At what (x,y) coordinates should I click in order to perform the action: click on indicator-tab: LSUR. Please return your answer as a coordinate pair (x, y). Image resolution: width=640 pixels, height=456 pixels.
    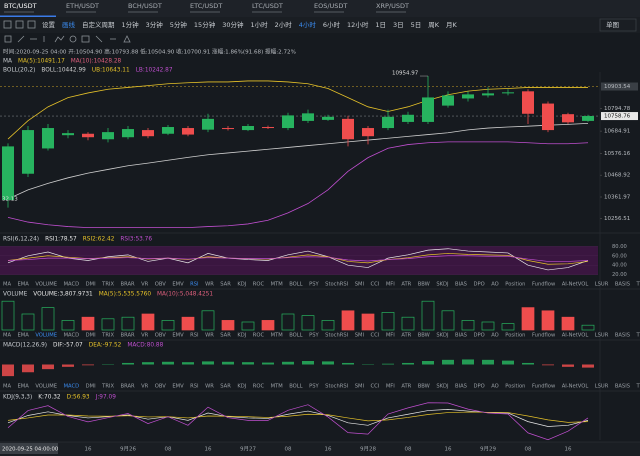
    Looking at the image, I should click on (602, 387).